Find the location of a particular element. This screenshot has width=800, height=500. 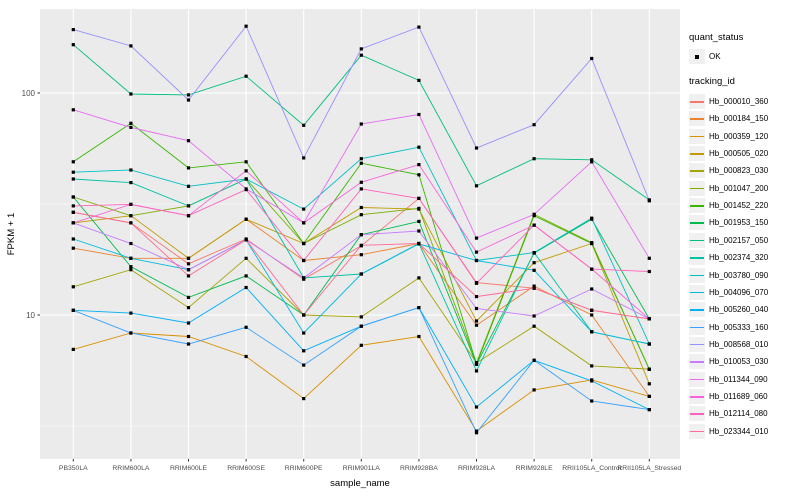

legend-item-Hb_001953_150: Hb_001953_150 is located at coordinates (728, 222).